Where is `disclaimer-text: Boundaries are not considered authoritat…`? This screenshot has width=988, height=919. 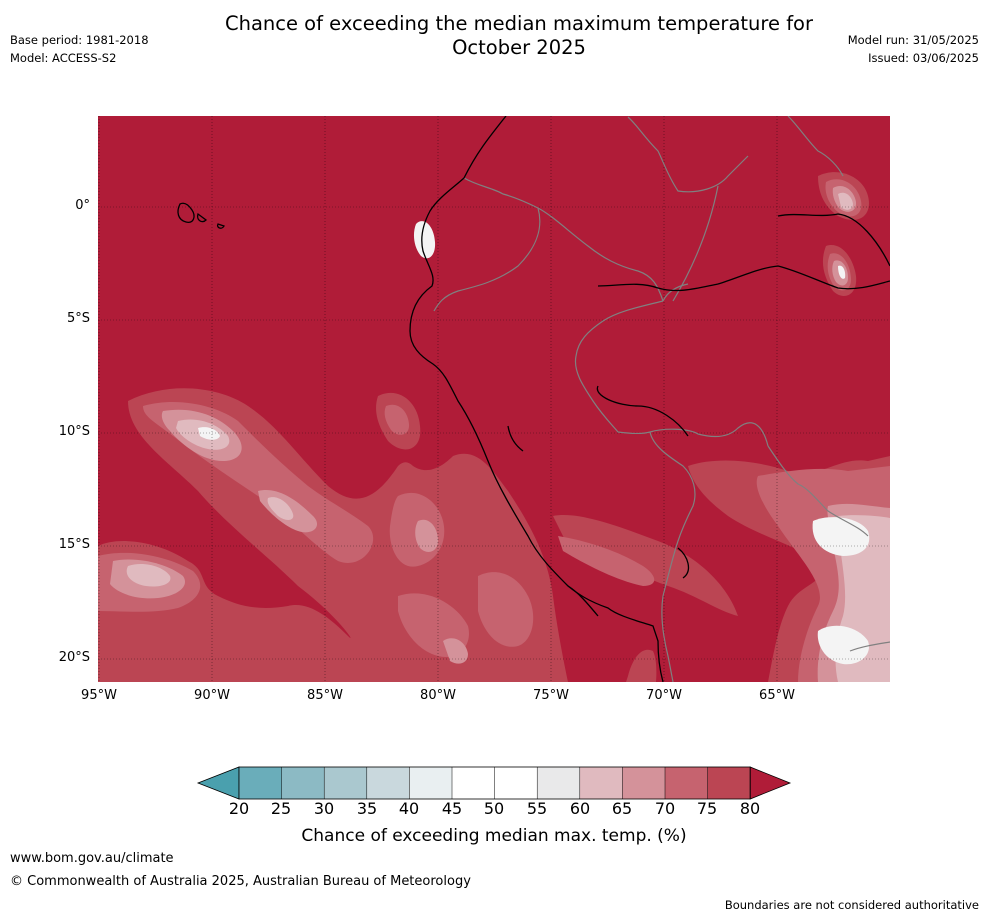
disclaimer-text: Boundaries are not considered authoritat… is located at coordinates (851, 905).